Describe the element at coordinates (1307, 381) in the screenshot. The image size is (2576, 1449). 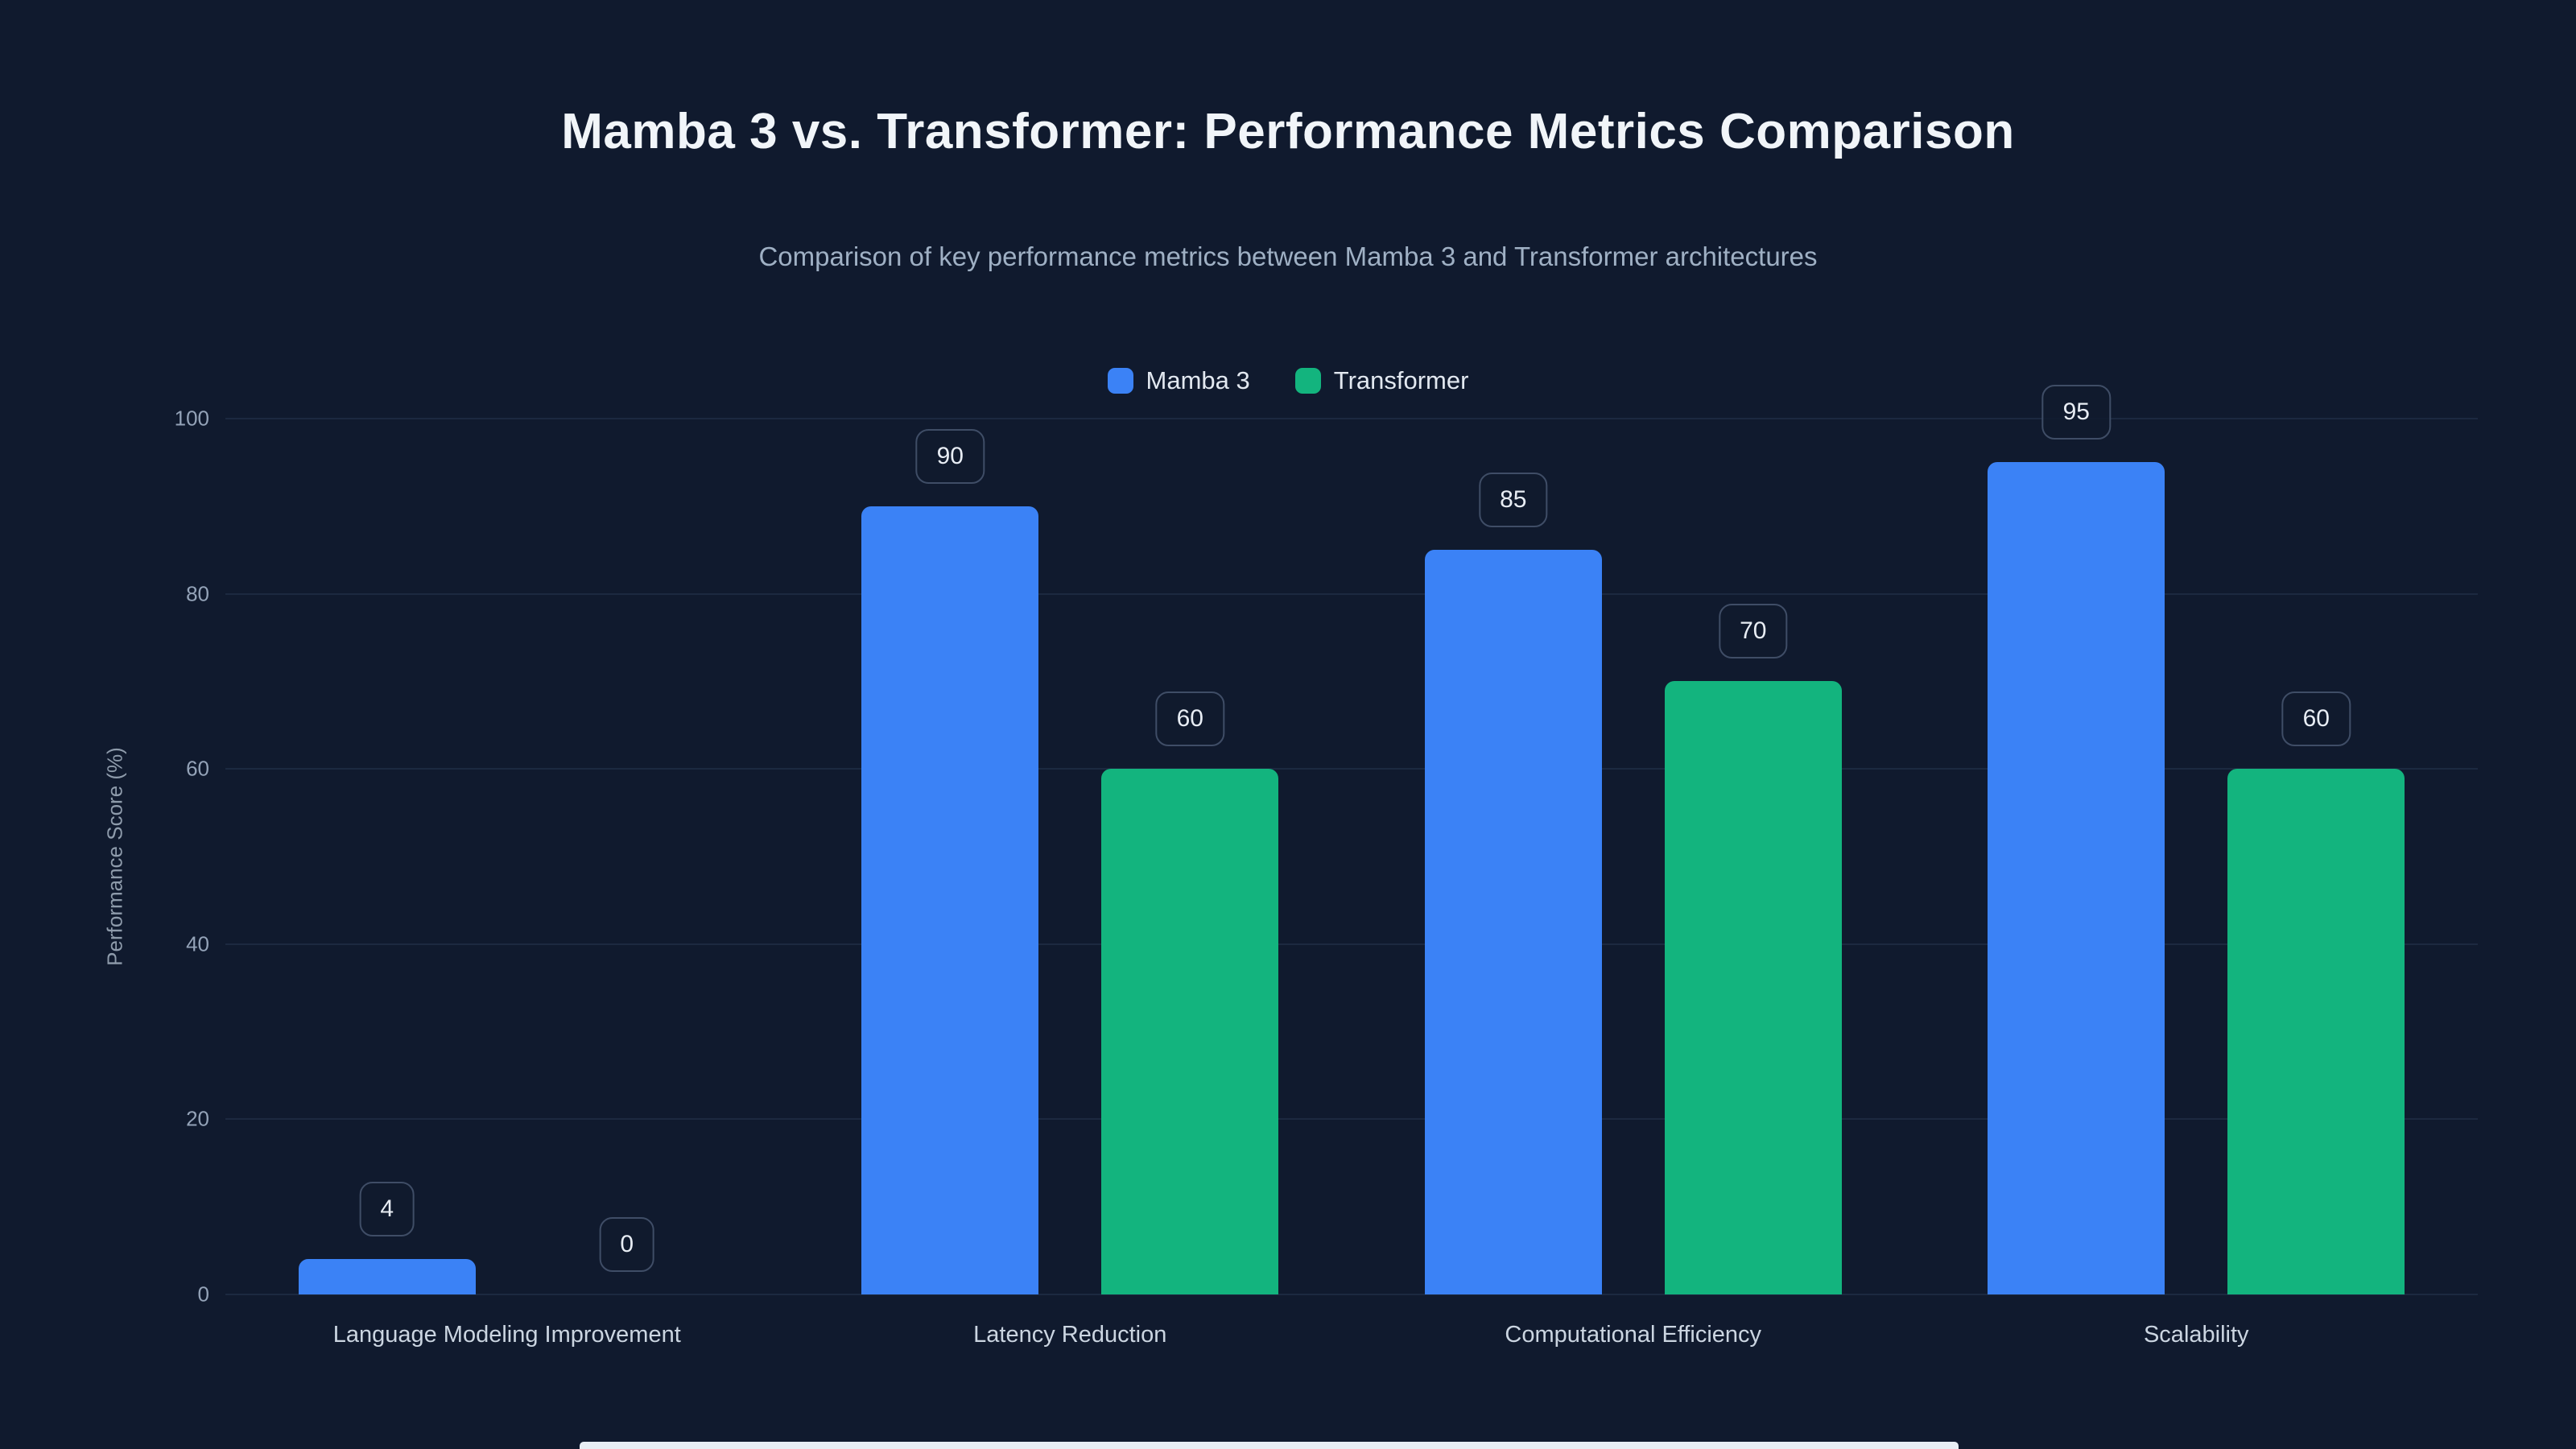
I see `legend-swatch-transformer` at that location.